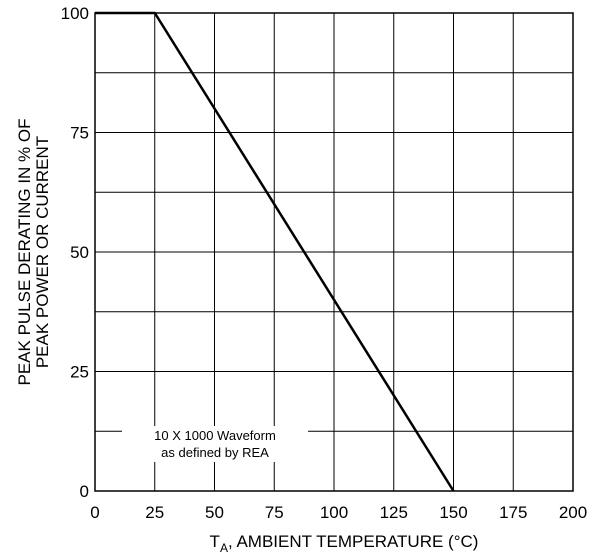  I want to click on x-tick-label: 200, so click(573, 512).